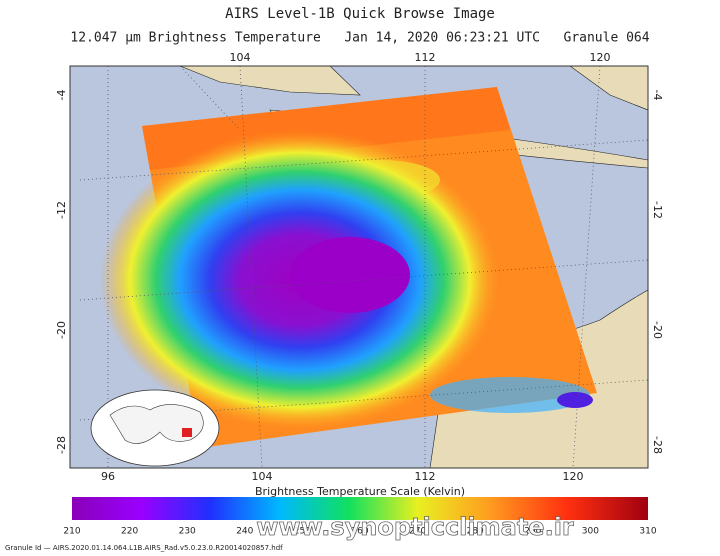 This screenshot has width=720, height=556. What do you see at coordinates (360, 14) in the screenshot?
I see `title: AIRS Level-1B Quick Browse Image` at bounding box center [360, 14].